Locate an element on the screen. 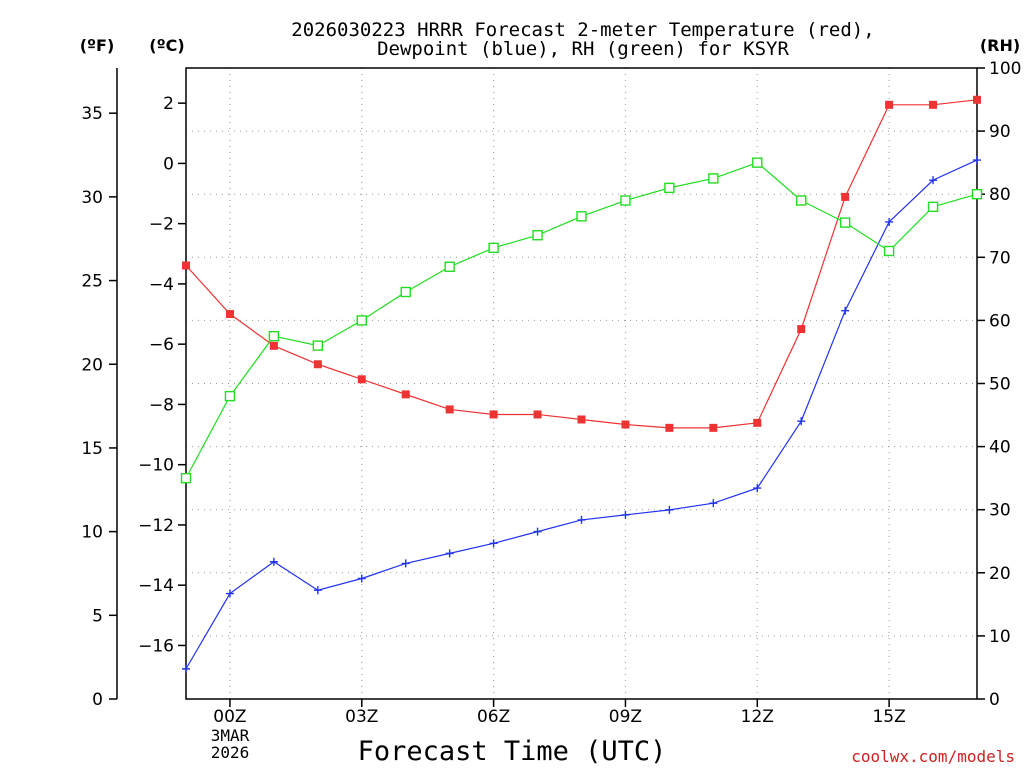 This screenshot has width=1024, height=768. fahrenheit-tick-label: 5 is located at coordinates (97, 616).